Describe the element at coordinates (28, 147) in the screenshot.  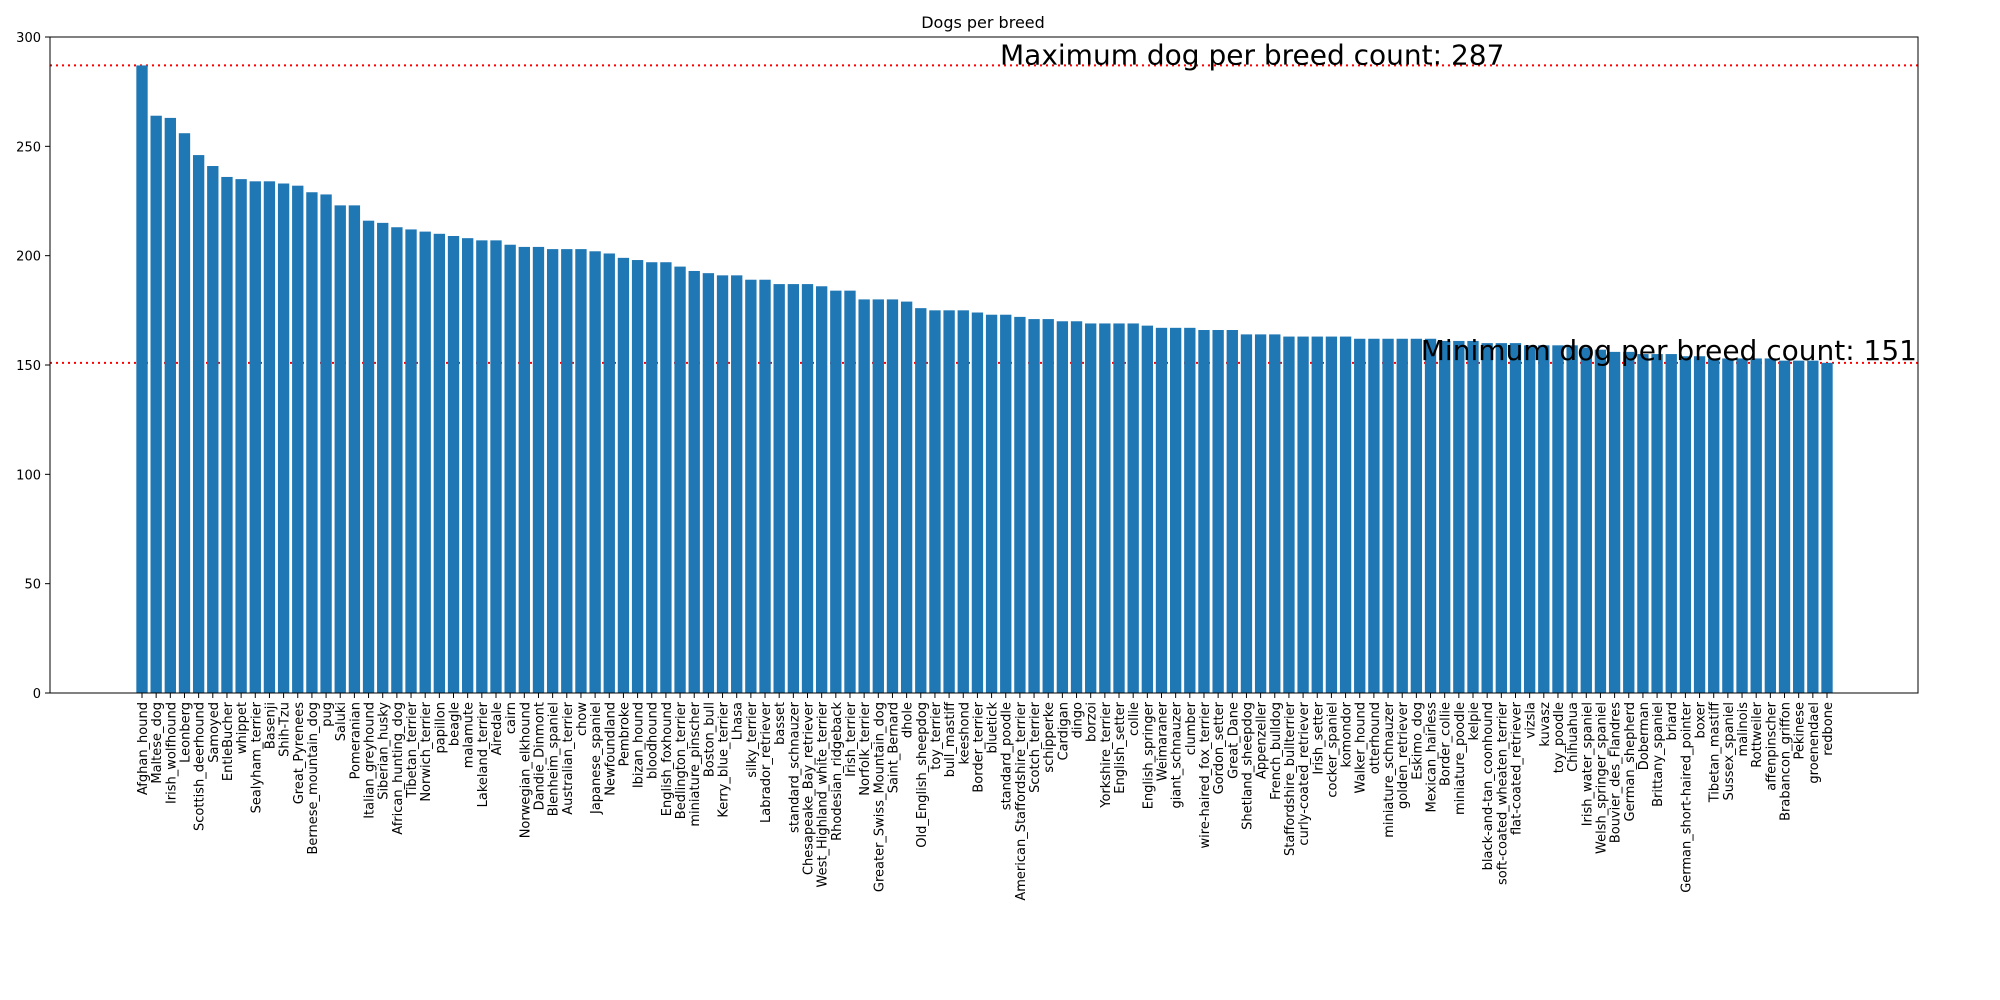
I see `y-tick-label: 250` at that location.